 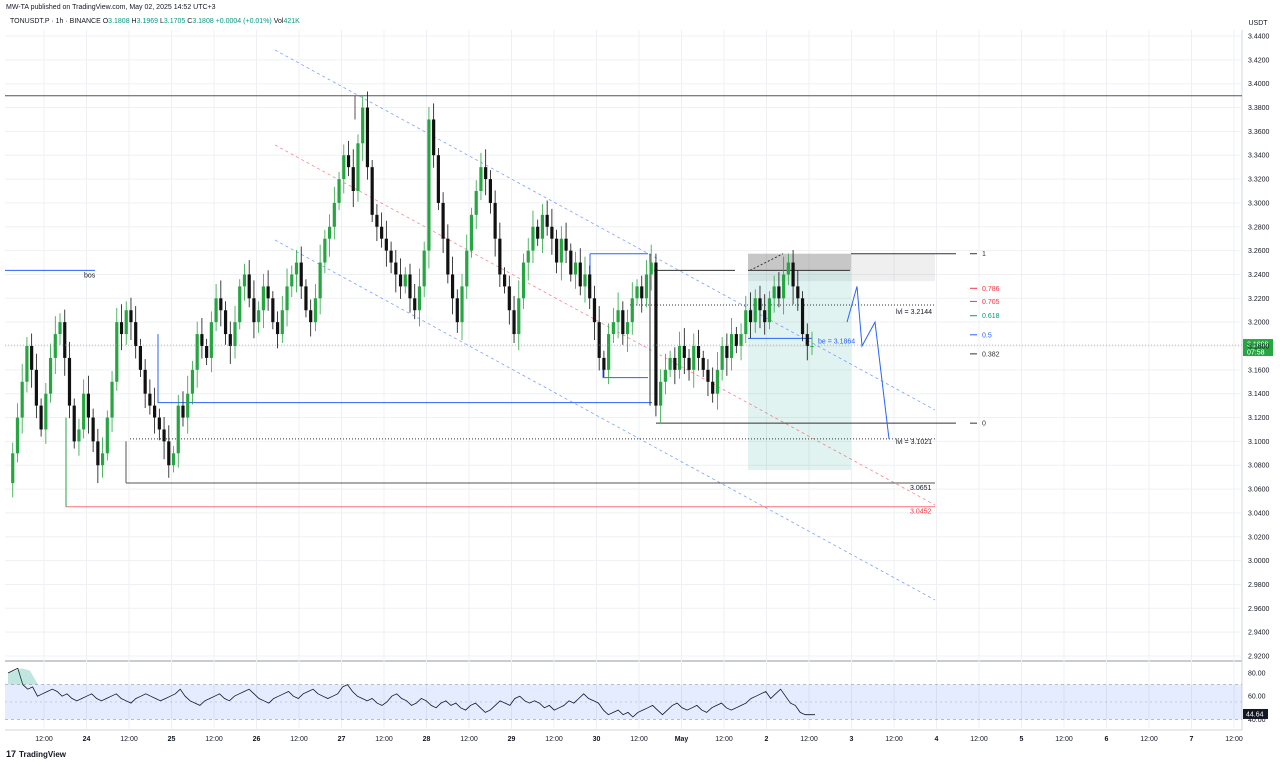 What do you see at coordinates (991, 302) in the screenshot?
I see `fib-level-label: 0.705` at bounding box center [991, 302].